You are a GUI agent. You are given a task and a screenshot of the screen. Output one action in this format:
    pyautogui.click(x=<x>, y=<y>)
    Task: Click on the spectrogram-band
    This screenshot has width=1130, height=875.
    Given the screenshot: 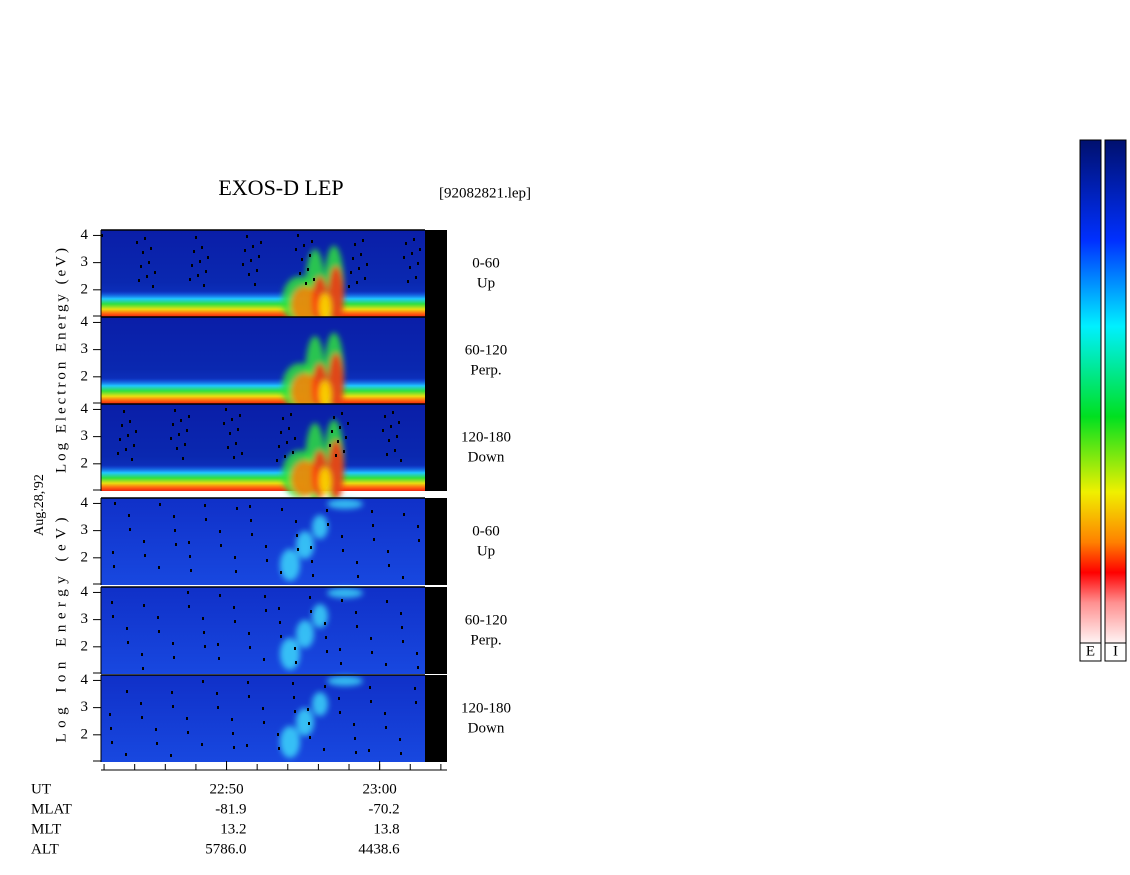 What is the action you would take?
    pyautogui.click(x=263, y=391)
    